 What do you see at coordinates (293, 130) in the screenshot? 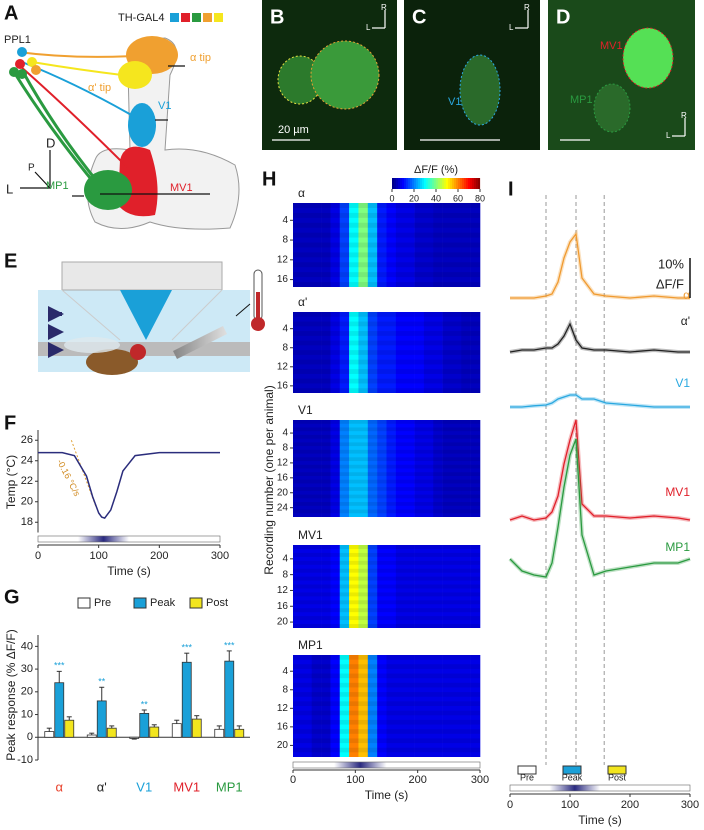
I see `scale-bar-label: 20 µm` at bounding box center [293, 130].